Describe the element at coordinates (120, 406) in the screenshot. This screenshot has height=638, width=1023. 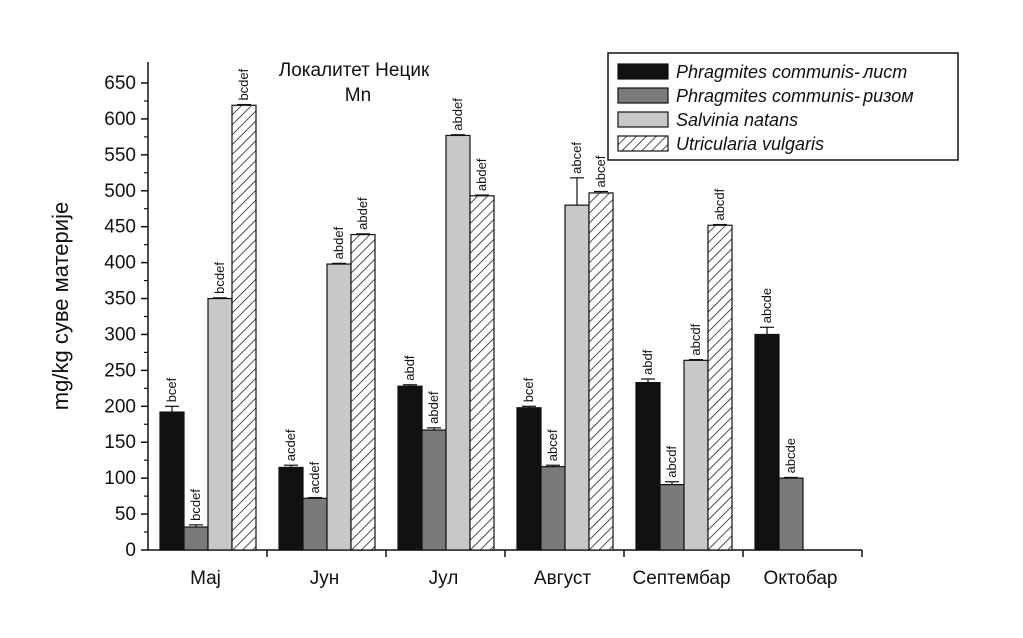
I see `y-tick-label: 200` at that location.